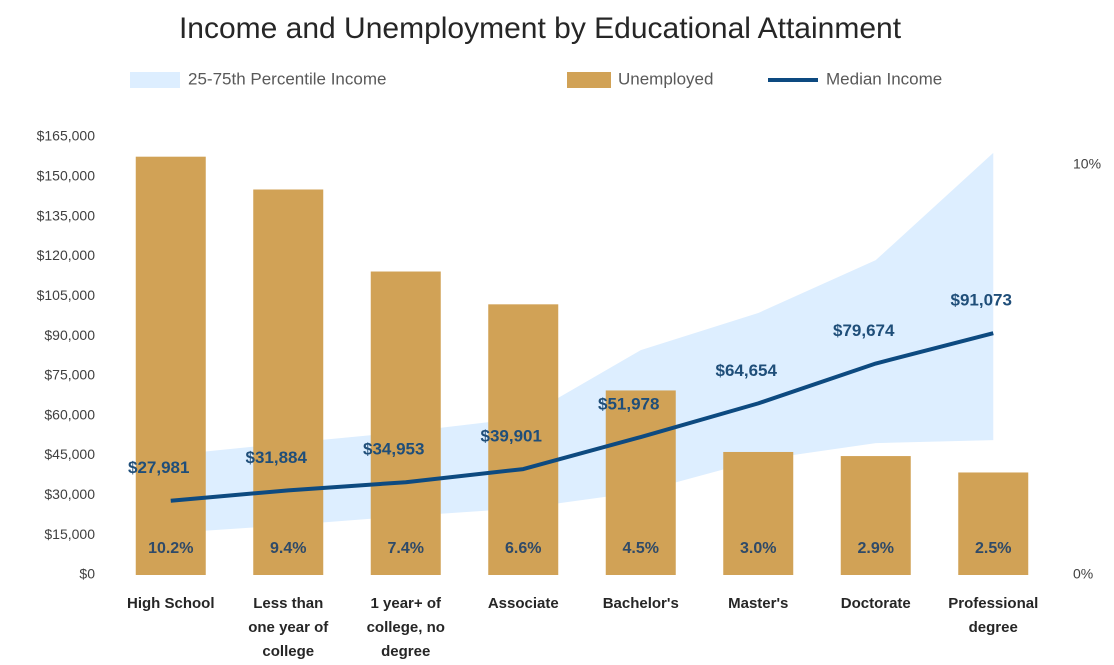 The height and width of the screenshot is (665, 1114). Describe the element at coordinates (66, 215) in the screenshot. I see `y-tick-label: $135,000` at that location.